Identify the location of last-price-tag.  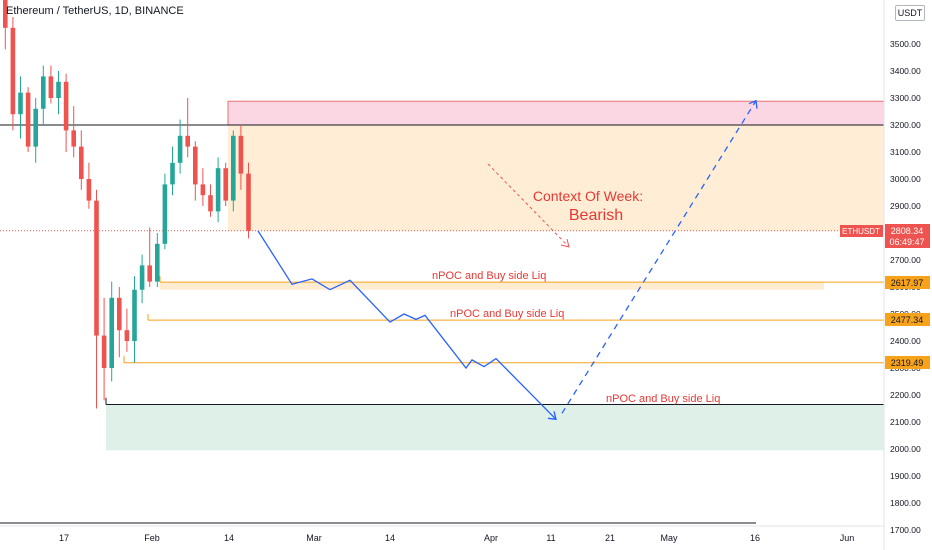
(907, 236).